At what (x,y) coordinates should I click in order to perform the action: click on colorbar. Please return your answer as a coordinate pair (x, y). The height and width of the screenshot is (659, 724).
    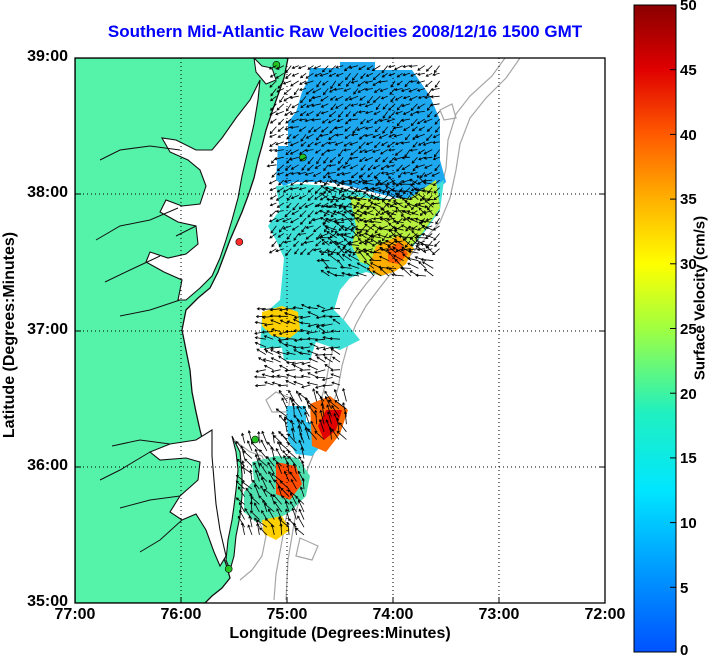
    Looking at the image, I should click on (655, 328).